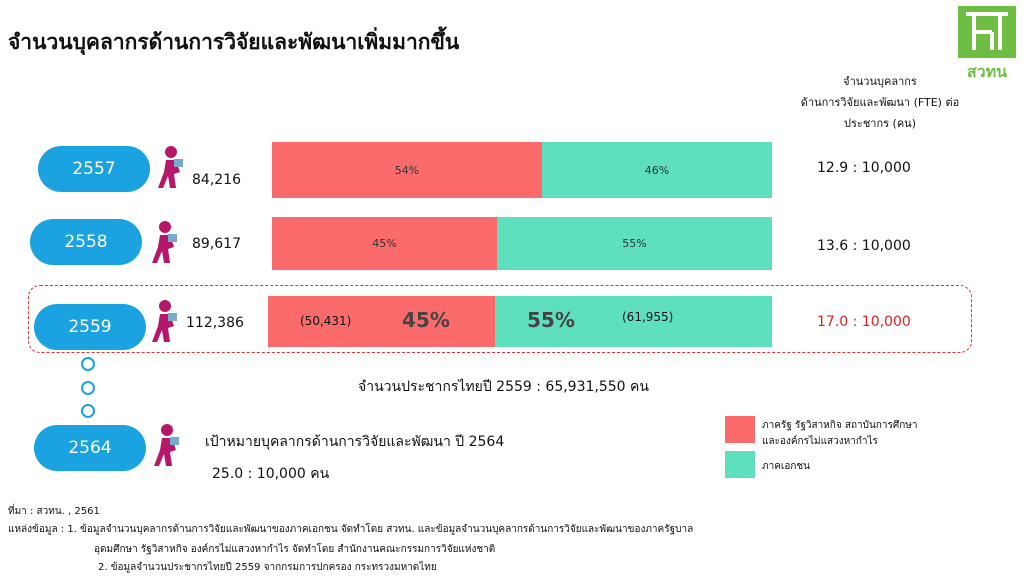 The image size is (1024, 576). I want to click on count: (50,431), so click(326, 321).